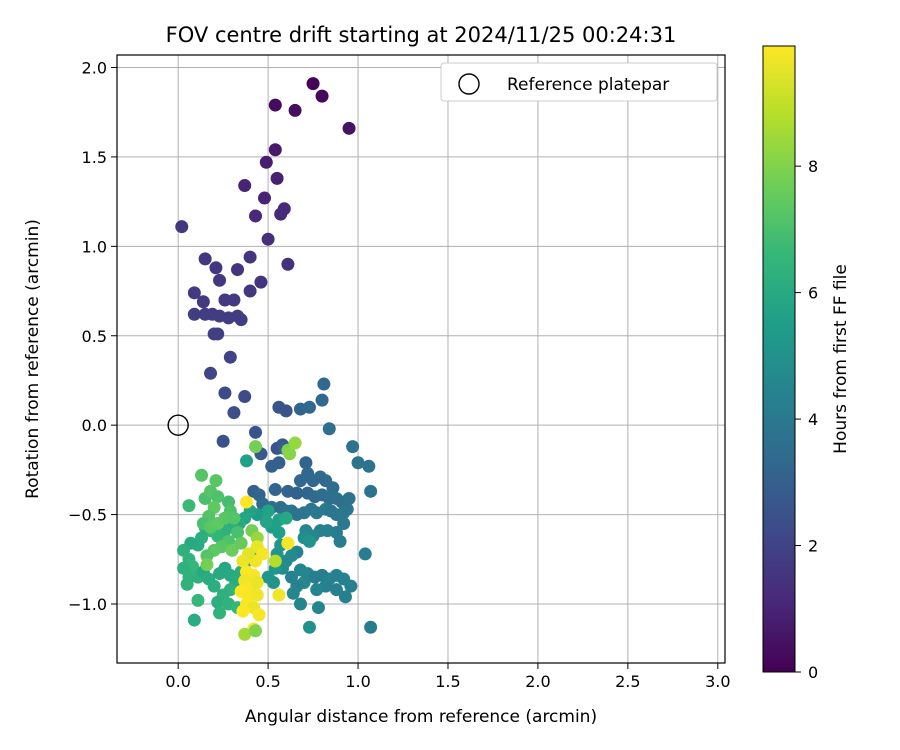  What do you see at coordinates (717, 681) in the screenshot?
I see `x-tick-label: 3.0` at bounding box center [717, 681].